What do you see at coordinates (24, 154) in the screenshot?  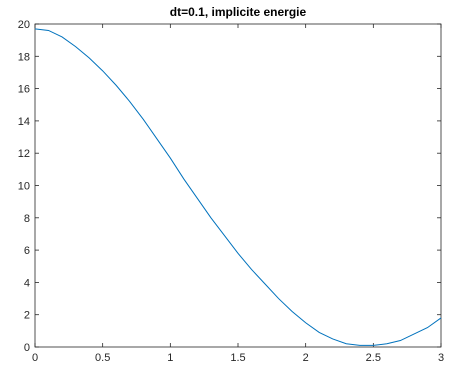 I see `y-tick-label: 12` at bounding box center [24, 154].